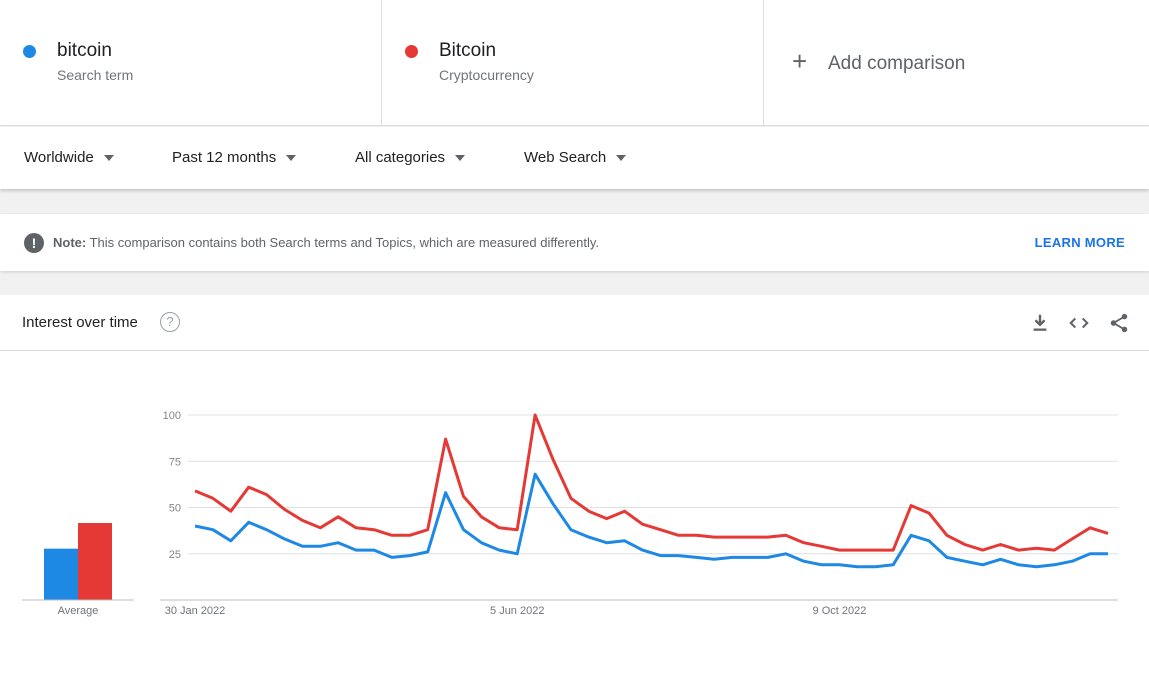 This screenshot has height=683, width=1149. I want to click on y-tick-label: 75, so click(175, 462).